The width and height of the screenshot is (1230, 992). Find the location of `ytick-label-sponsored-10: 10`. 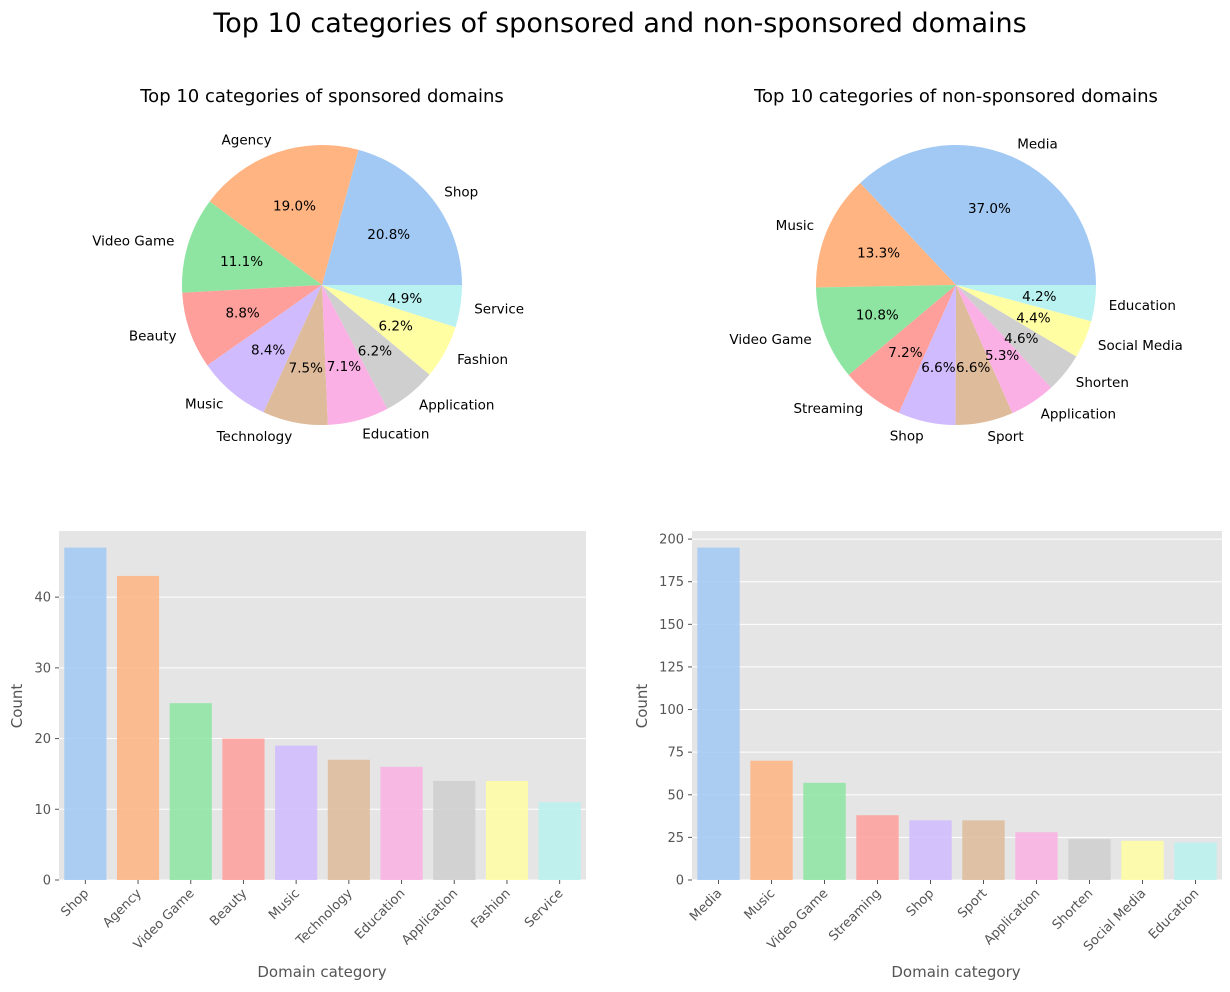

ytick-label-sponsored-10: 10 is located at coordinates (42, 810).